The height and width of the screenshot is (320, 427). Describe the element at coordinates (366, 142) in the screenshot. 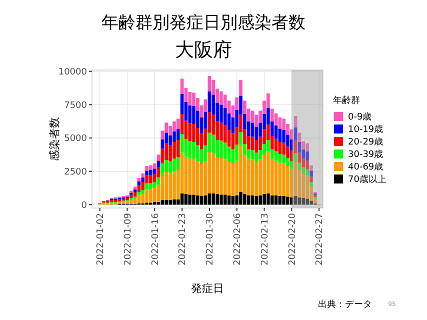

I see `legend-label: 20-29歳` at that location.